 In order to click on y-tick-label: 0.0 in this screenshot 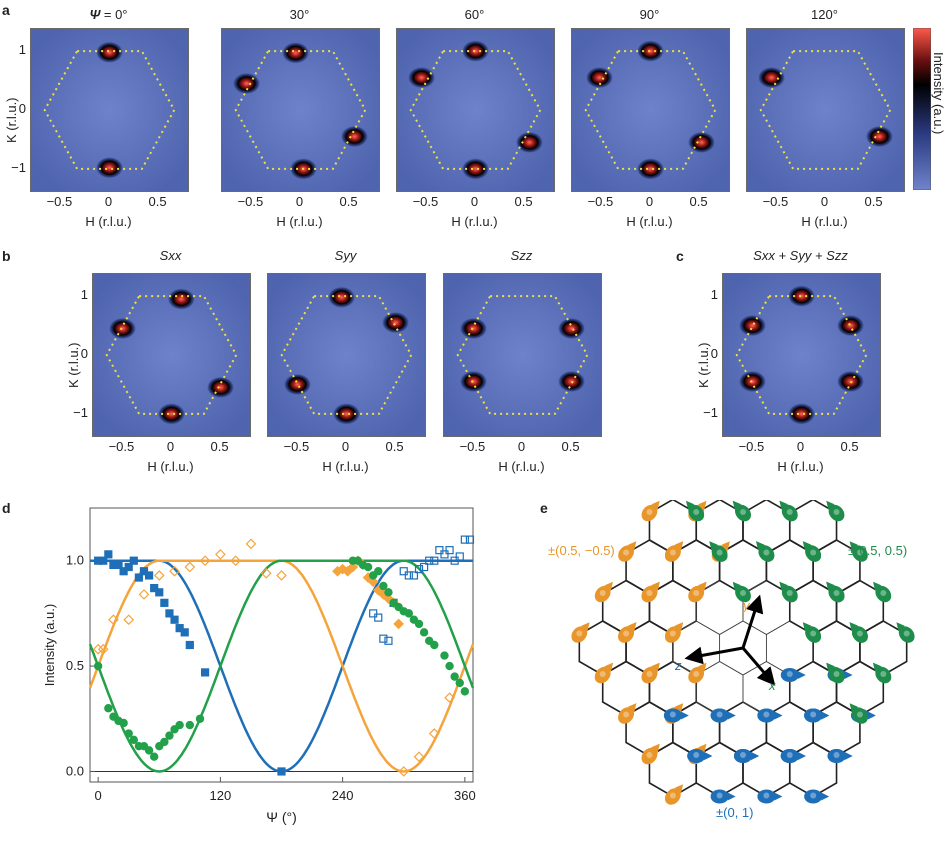, I will do `click(75, 770)`.